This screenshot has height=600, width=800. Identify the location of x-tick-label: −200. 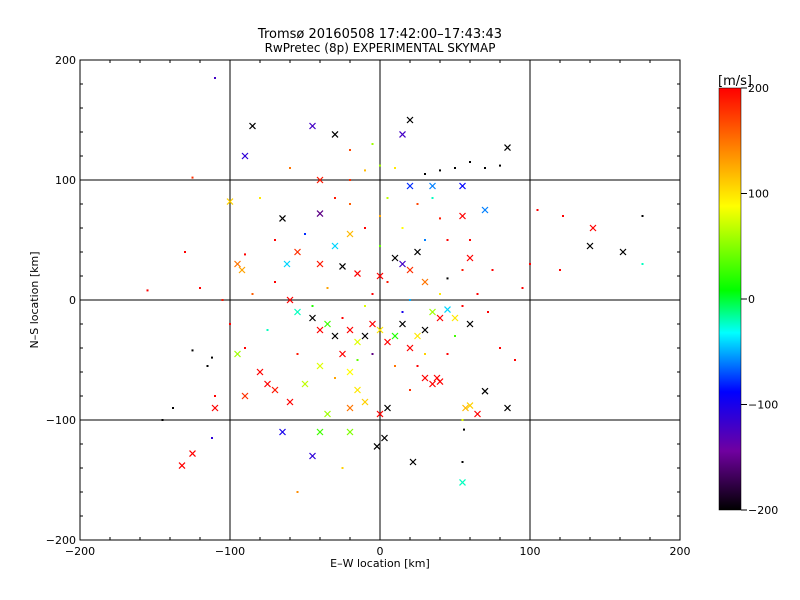
(80, 551).